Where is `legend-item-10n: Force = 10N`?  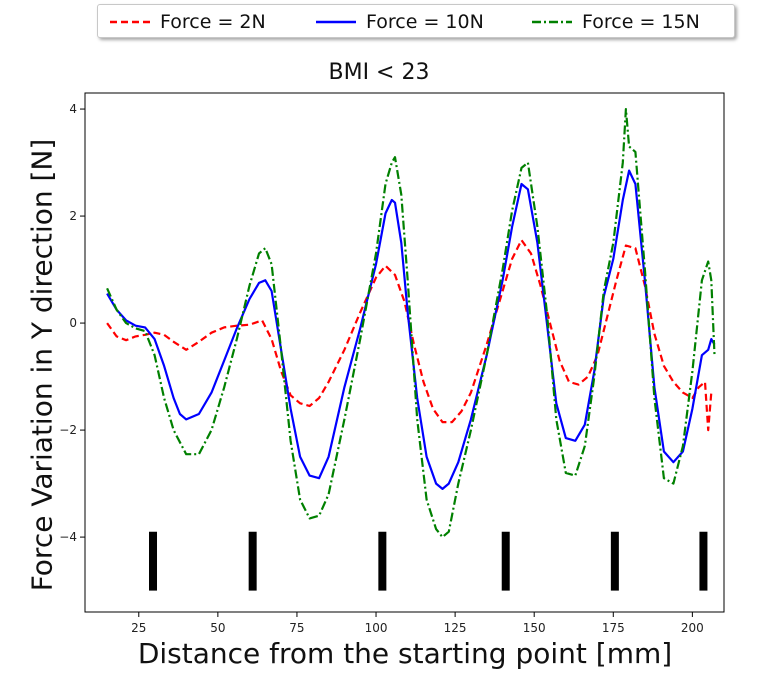 legend-item-10n: Force = 10N is located at coordinates (400, 22).